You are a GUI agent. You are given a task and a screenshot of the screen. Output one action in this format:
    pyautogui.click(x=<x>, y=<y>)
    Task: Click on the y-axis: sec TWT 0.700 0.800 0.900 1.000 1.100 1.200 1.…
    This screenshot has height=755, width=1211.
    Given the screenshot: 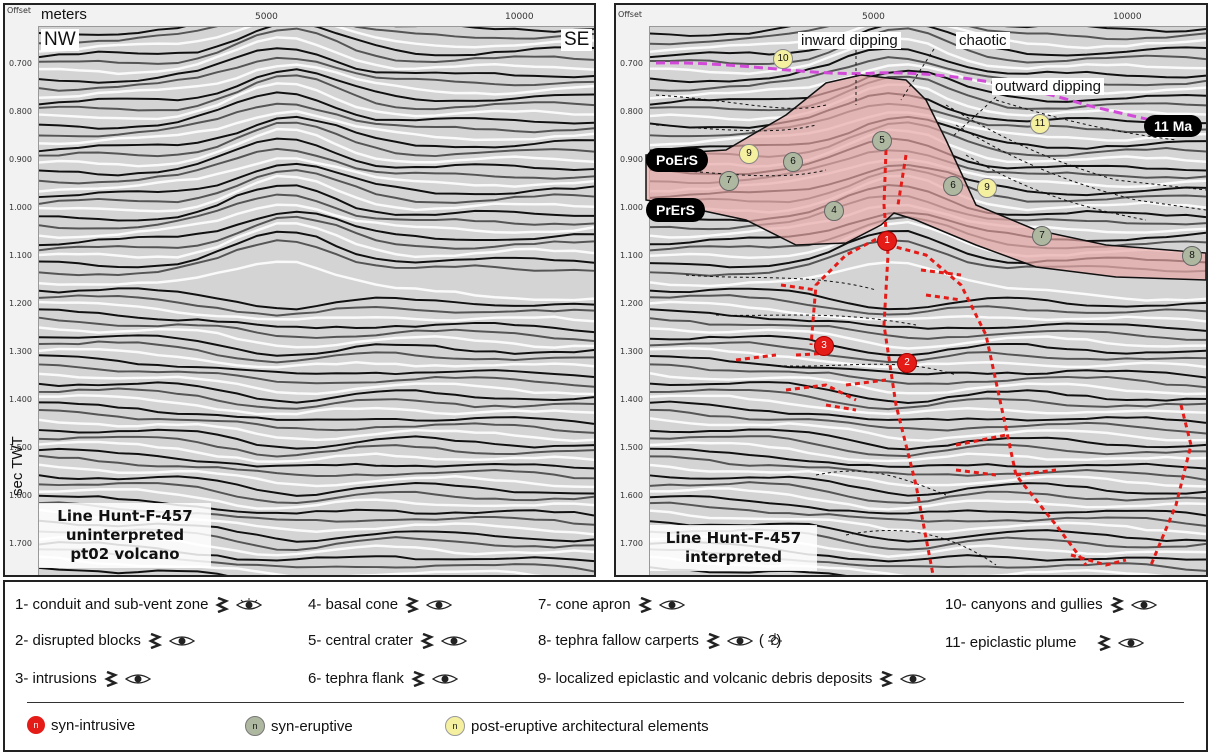 What is the action you would take?
    pyautogui.click(x=22, y=300)
    